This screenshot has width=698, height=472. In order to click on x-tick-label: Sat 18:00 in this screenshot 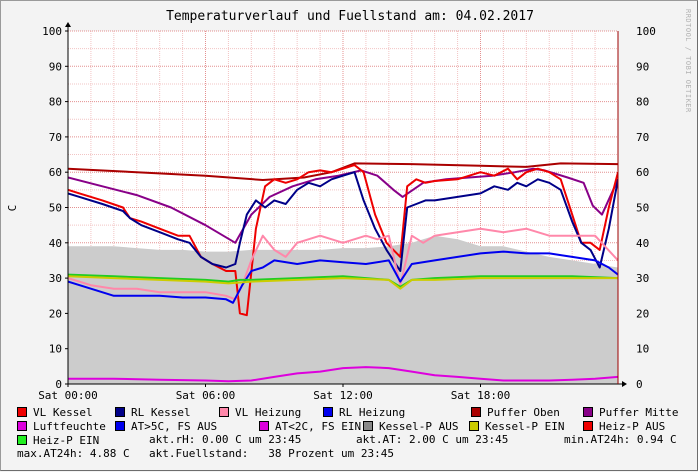, I will do `click(481, 395)`.